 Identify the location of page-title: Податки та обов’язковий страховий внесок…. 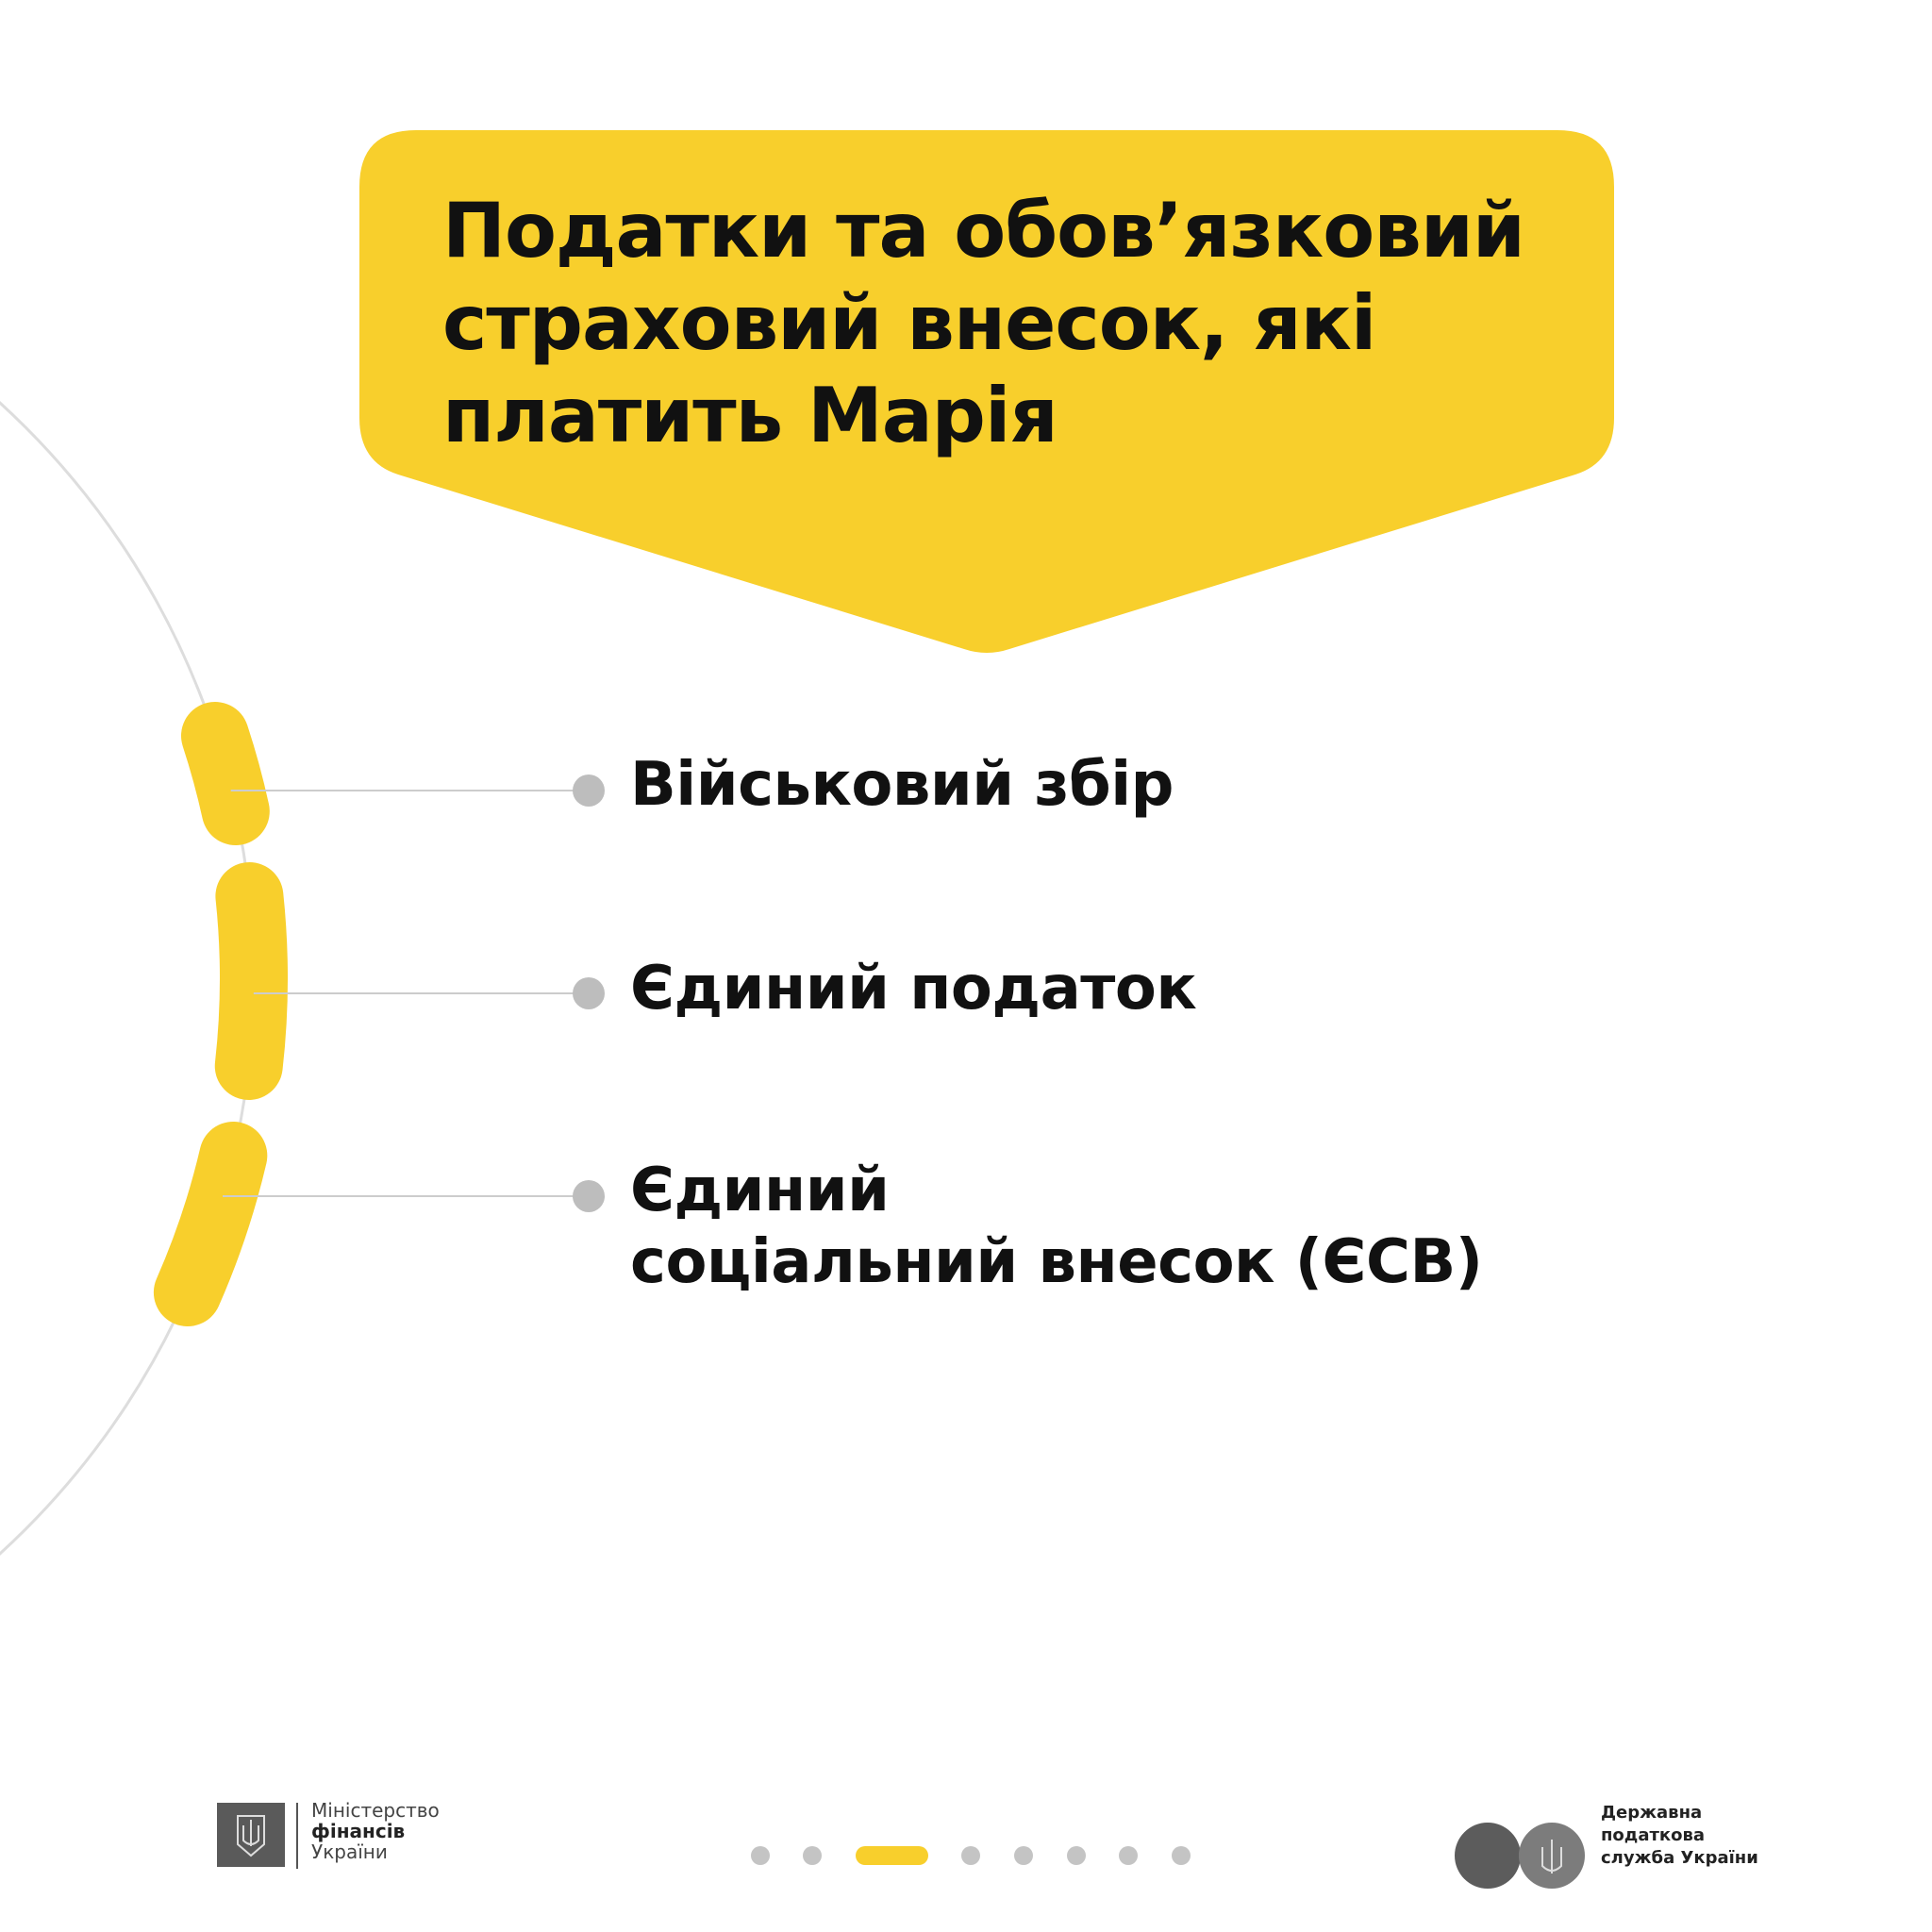
(984, 323).